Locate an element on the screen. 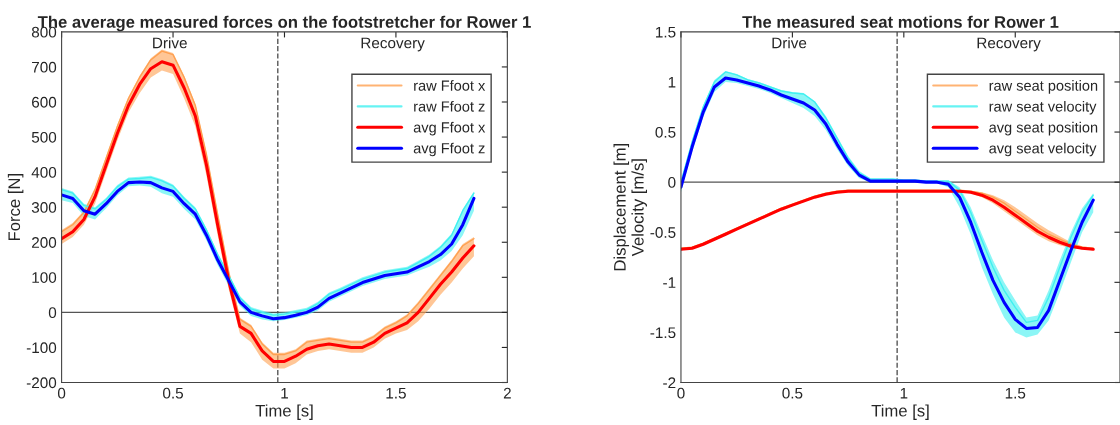 The width and height of the screenshot is (1120, 425). y-tick-label: 800 is located at coordinates (44, 32).